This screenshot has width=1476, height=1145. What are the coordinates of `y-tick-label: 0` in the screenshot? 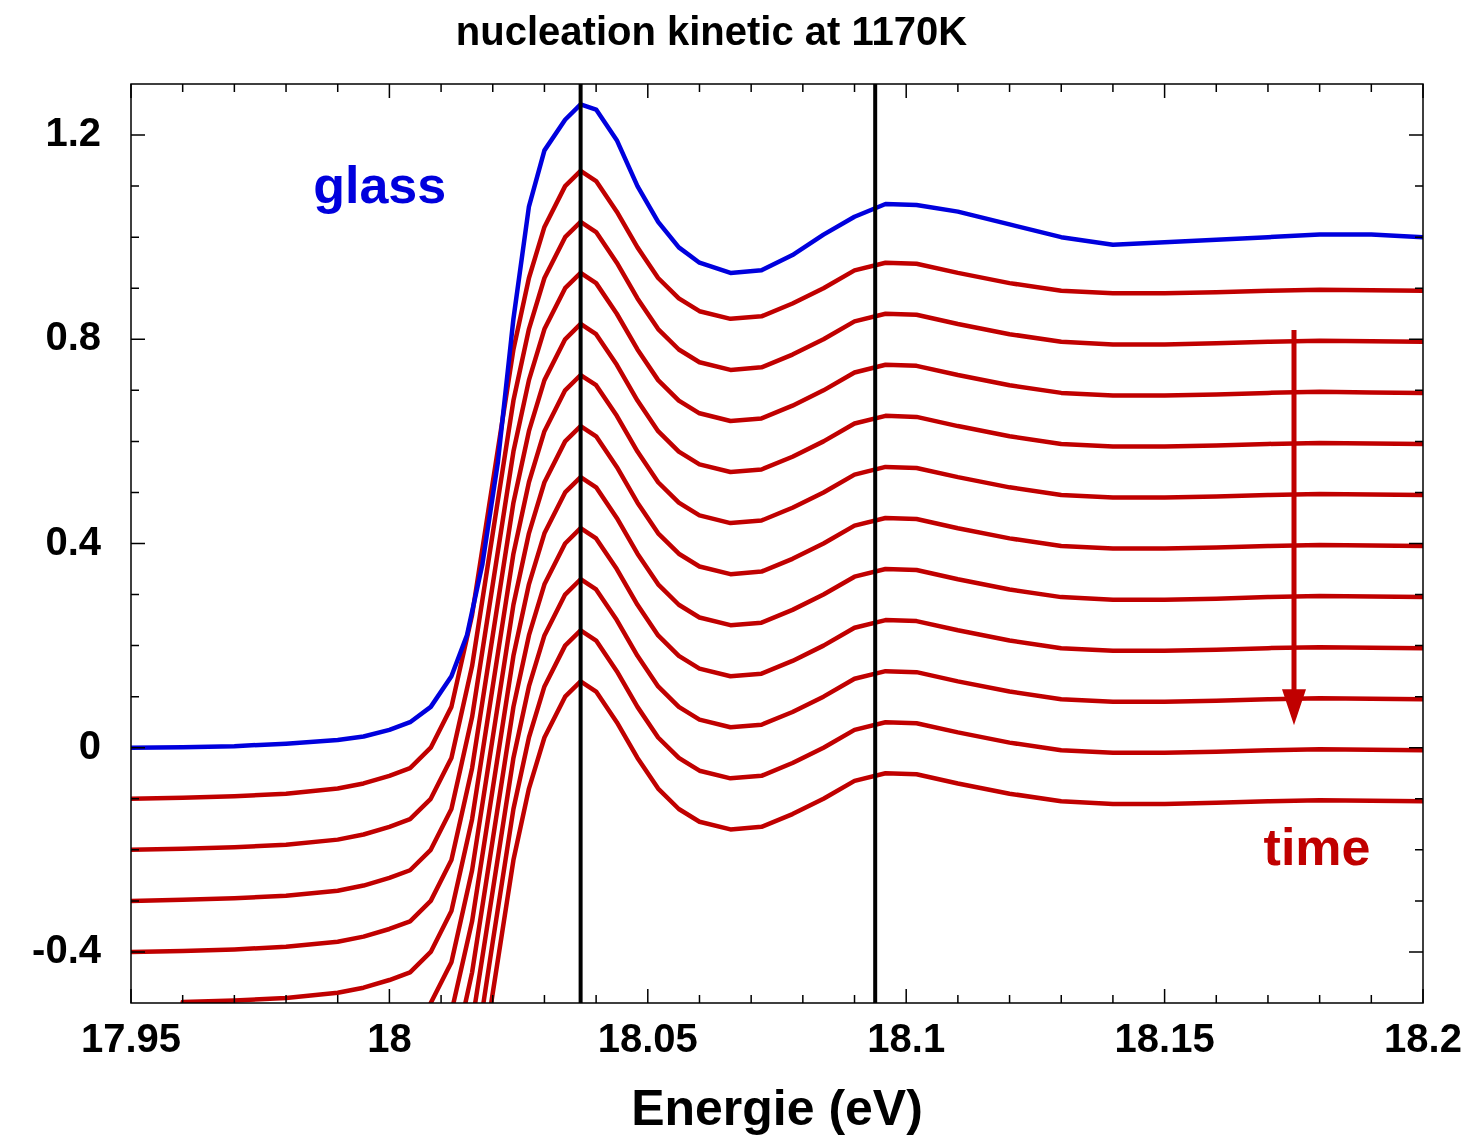 It's located at (89, 744).